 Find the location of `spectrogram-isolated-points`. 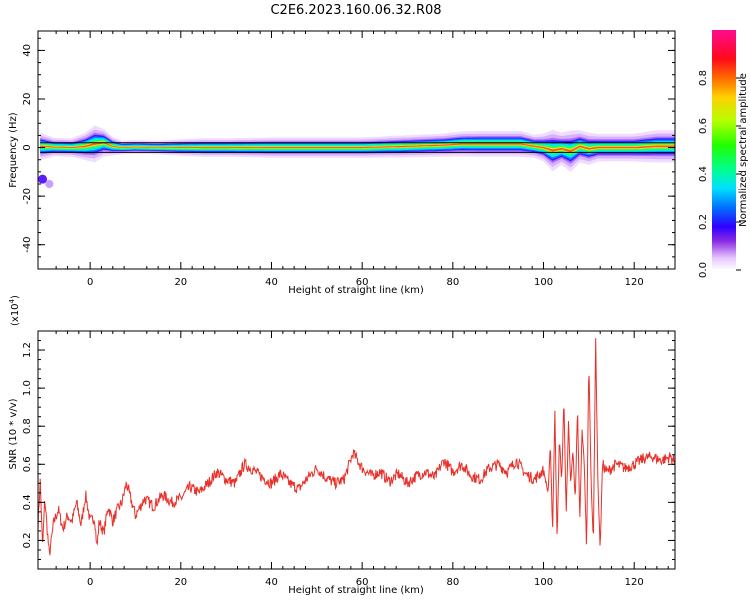

spectrogram-isolated-points is located at coordinates (46, 181).